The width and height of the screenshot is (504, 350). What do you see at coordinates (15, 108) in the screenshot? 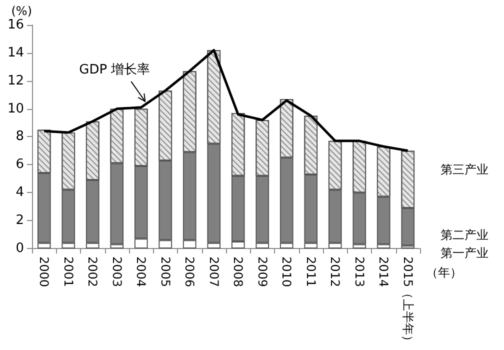
I see `y-tick-label: 10` at bounding box center [15, 108].